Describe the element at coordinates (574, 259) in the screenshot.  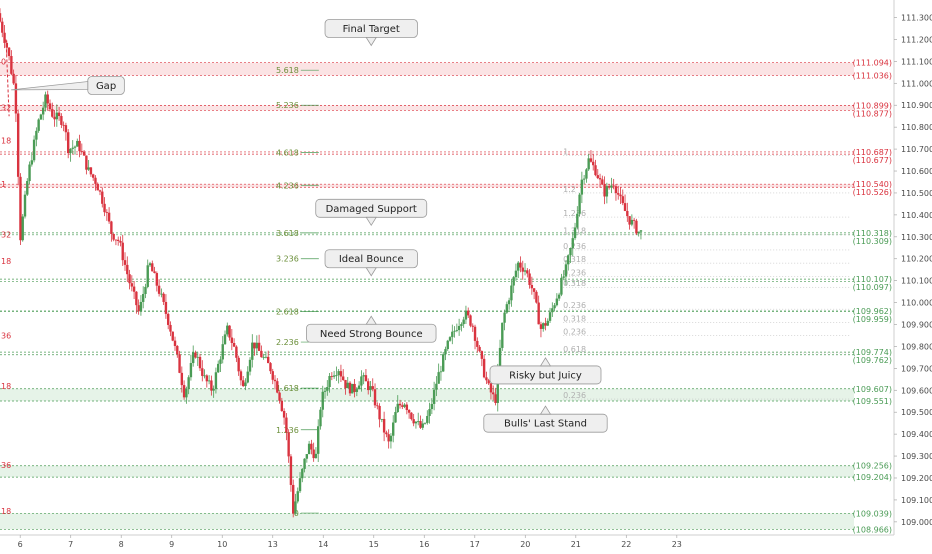
I see `faint-fib-label: 0.318` at that location.